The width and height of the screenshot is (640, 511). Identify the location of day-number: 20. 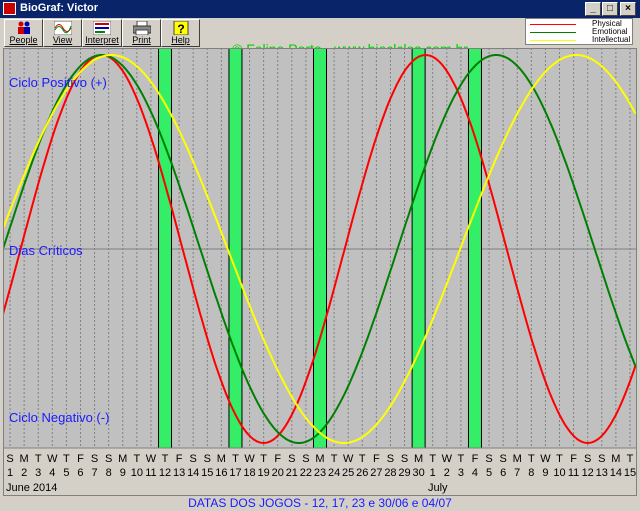
(278, 473).